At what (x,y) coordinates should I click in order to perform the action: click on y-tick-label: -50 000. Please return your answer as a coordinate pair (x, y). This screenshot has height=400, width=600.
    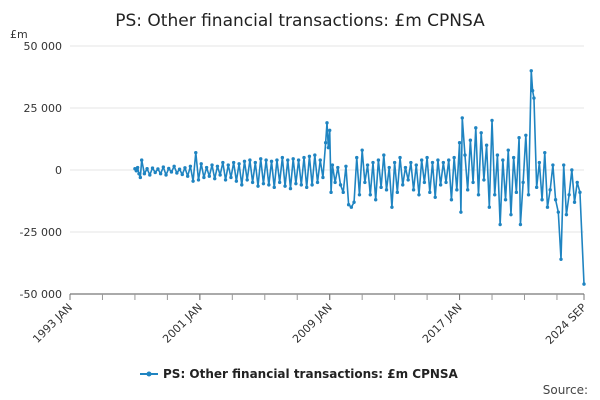
    Looking at the image, I should click on (41, 294).